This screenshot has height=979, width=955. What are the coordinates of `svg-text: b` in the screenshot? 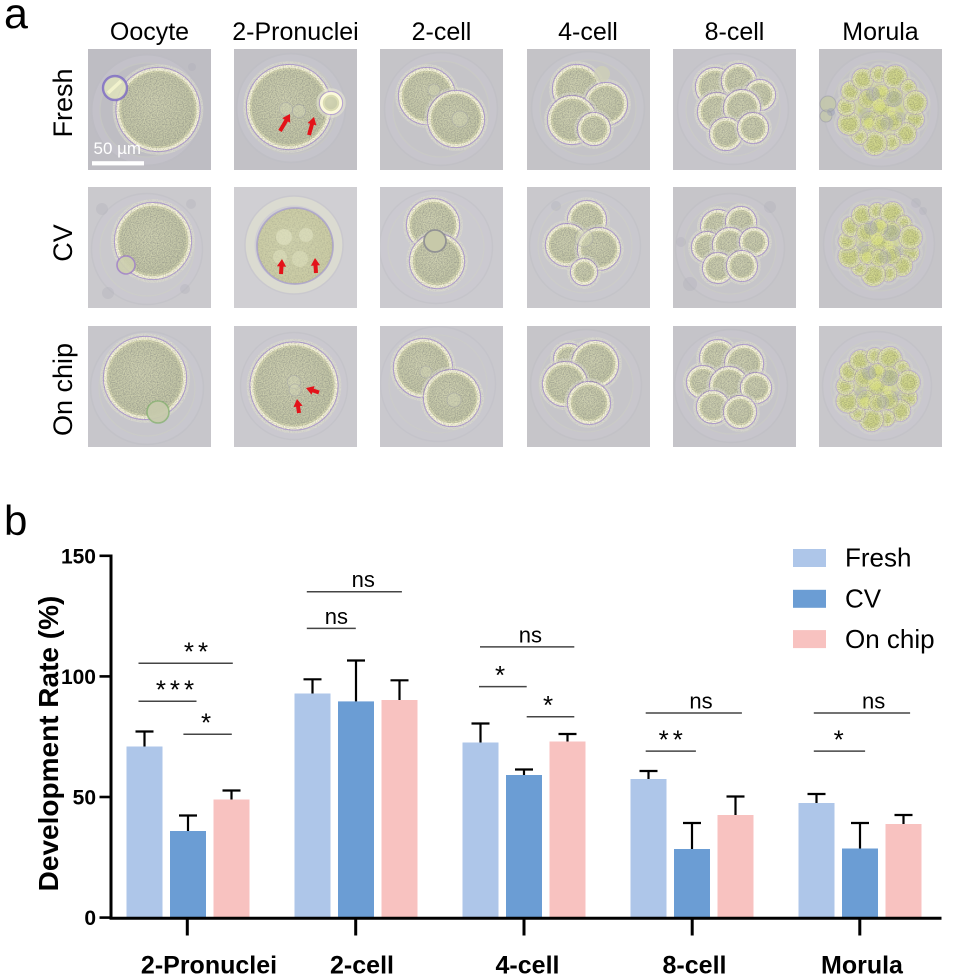 It's located at (15, 520).